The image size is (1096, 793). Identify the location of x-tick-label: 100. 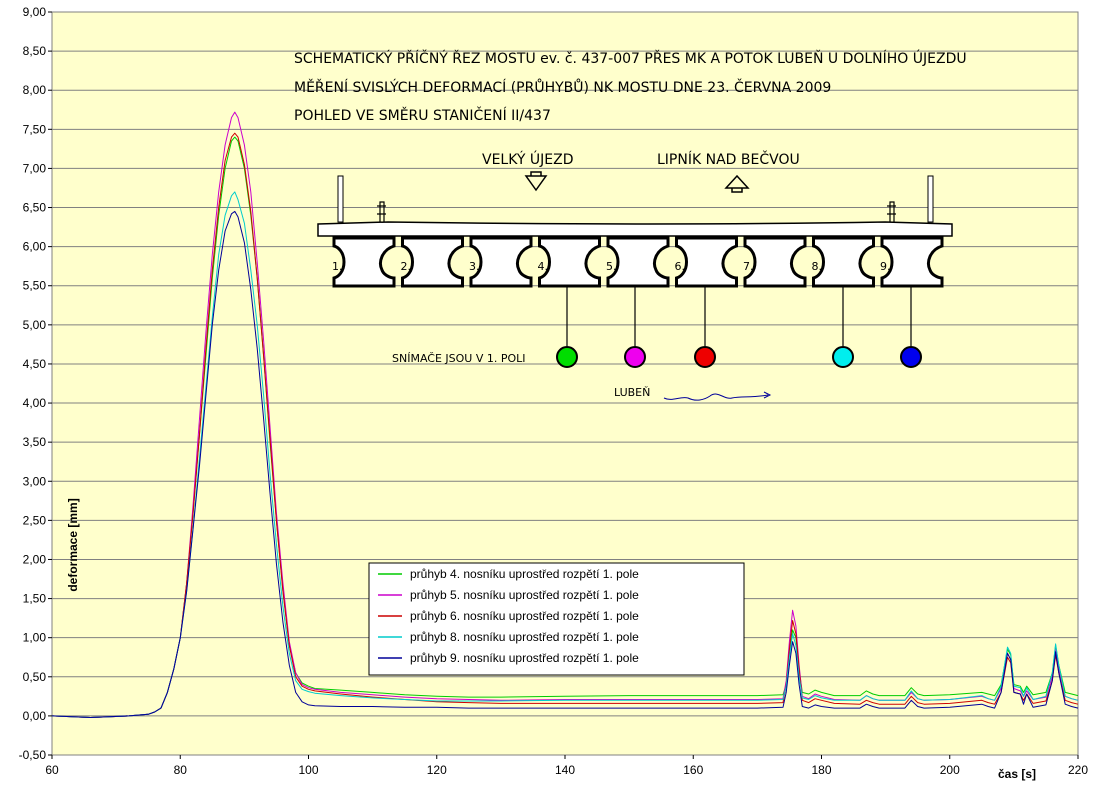
(308, 770).